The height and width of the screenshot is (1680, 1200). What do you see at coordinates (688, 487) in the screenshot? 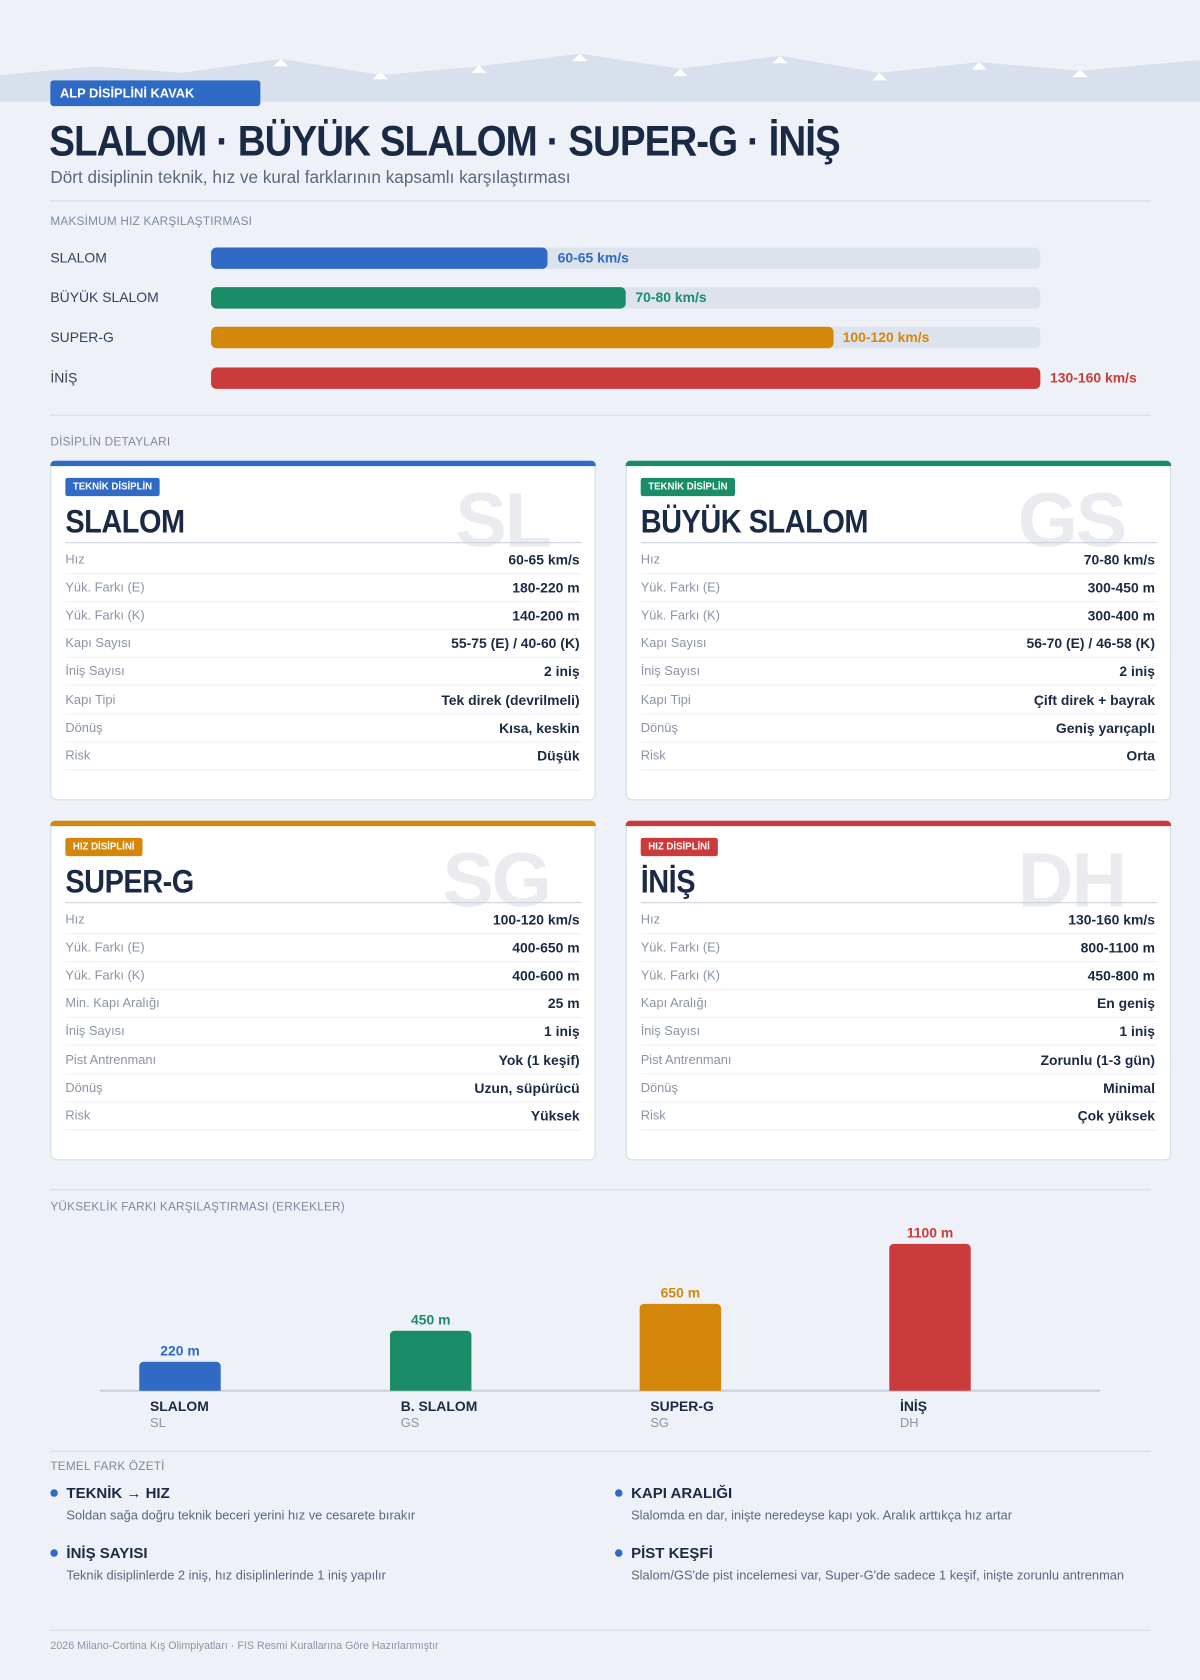
I see `card-tag: TEKNİK DİSİPLİN` at bounding box center [688, 487].